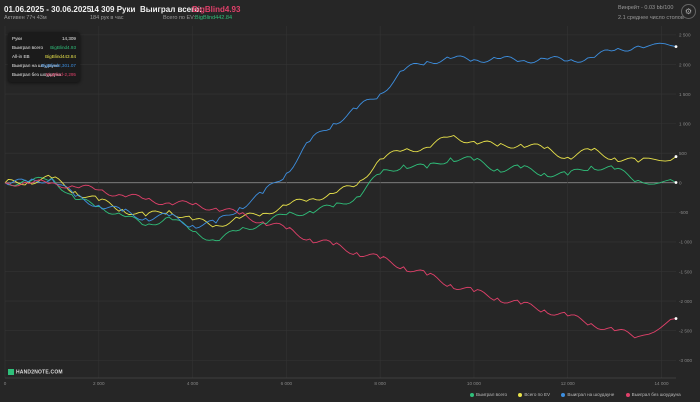 Image resolution: width=700 pixels, height=402 pixels. What do you see at coordinates (685, 64) in the screenshot?
I see `y-tick-label: 2 000` at bounding box center [685, 64].